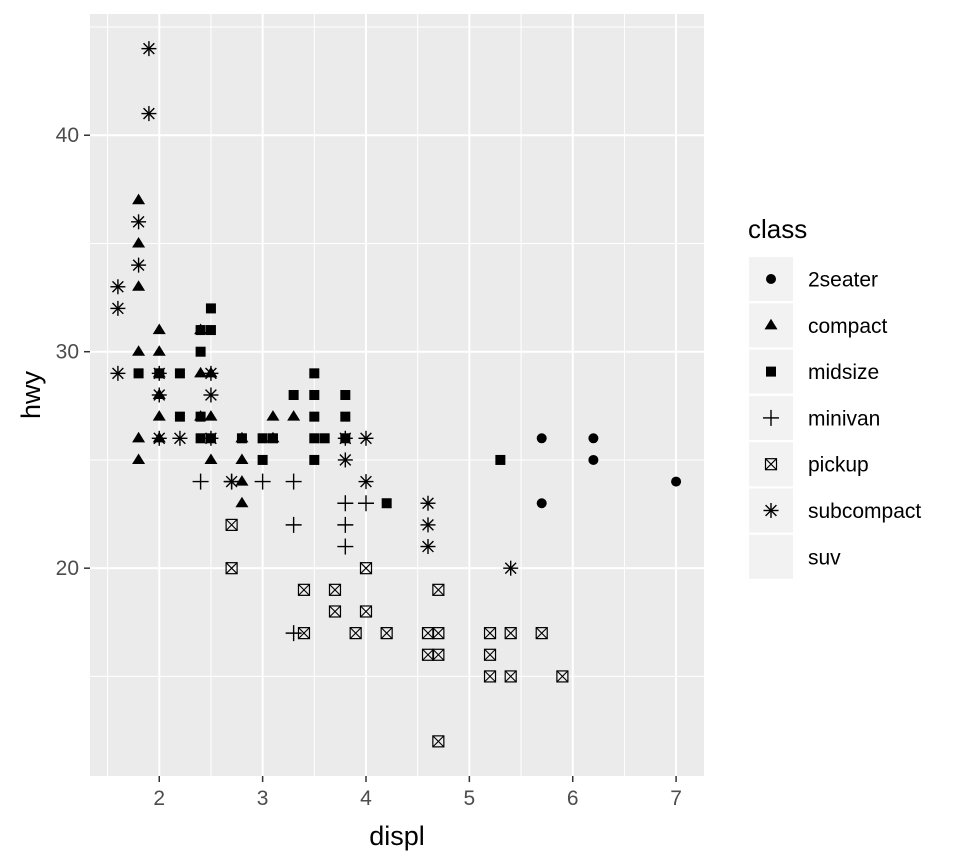 Image resolution: width=960 pixels, height=864 pixels. I want to click on legend-label: subcompact, so click(864, 511).